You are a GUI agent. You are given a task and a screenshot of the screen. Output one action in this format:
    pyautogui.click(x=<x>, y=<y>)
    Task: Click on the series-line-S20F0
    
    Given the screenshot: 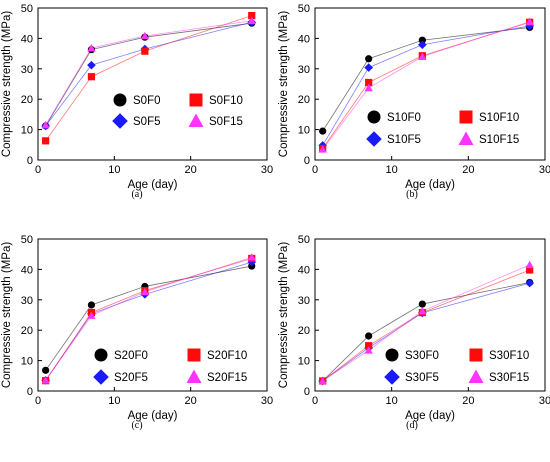 What is the action you would take?
    pyautogui.click(x=148, y=318)
    